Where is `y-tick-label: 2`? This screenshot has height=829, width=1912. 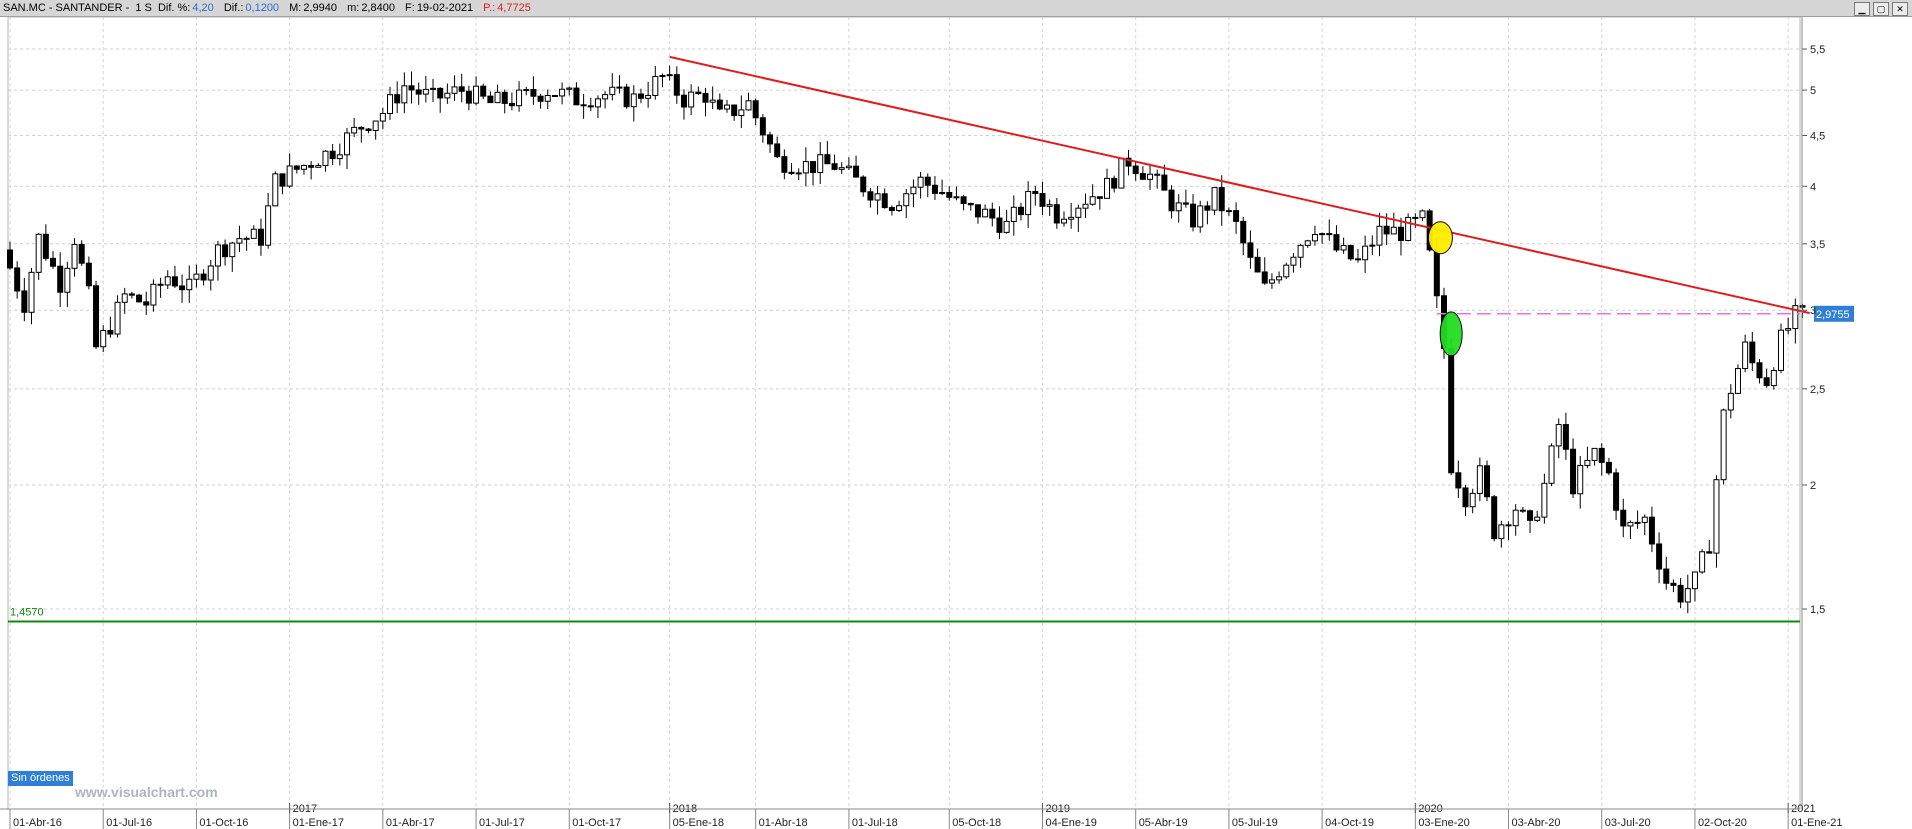 y-tick-label: 2 is located at coordinates (1813, 486).